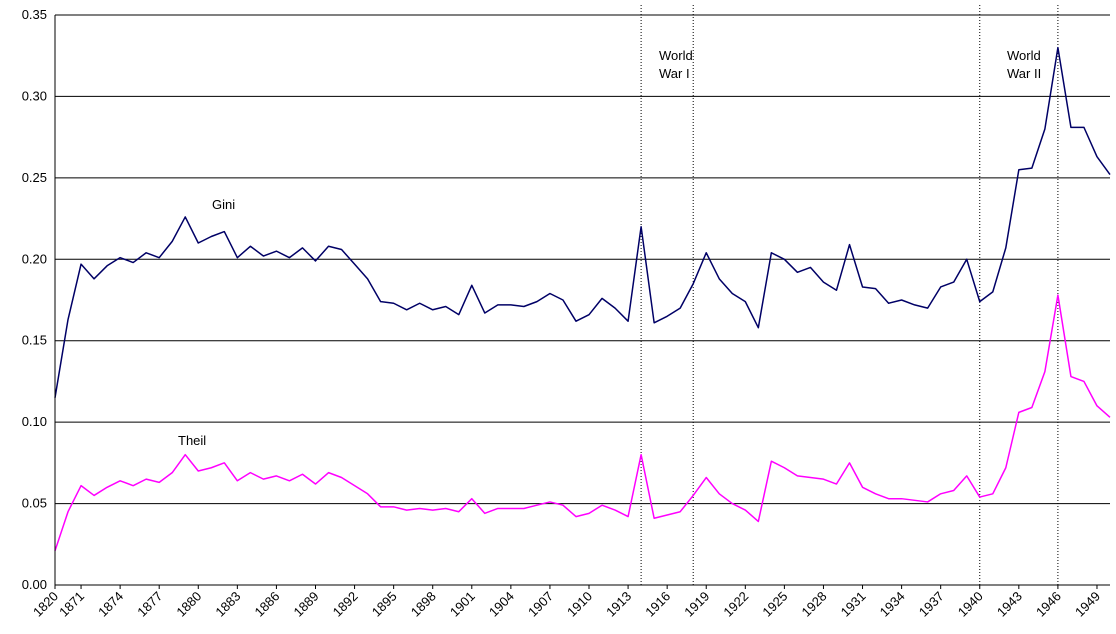  I want to click on x-tick-label: 1931, so click(853, 604).